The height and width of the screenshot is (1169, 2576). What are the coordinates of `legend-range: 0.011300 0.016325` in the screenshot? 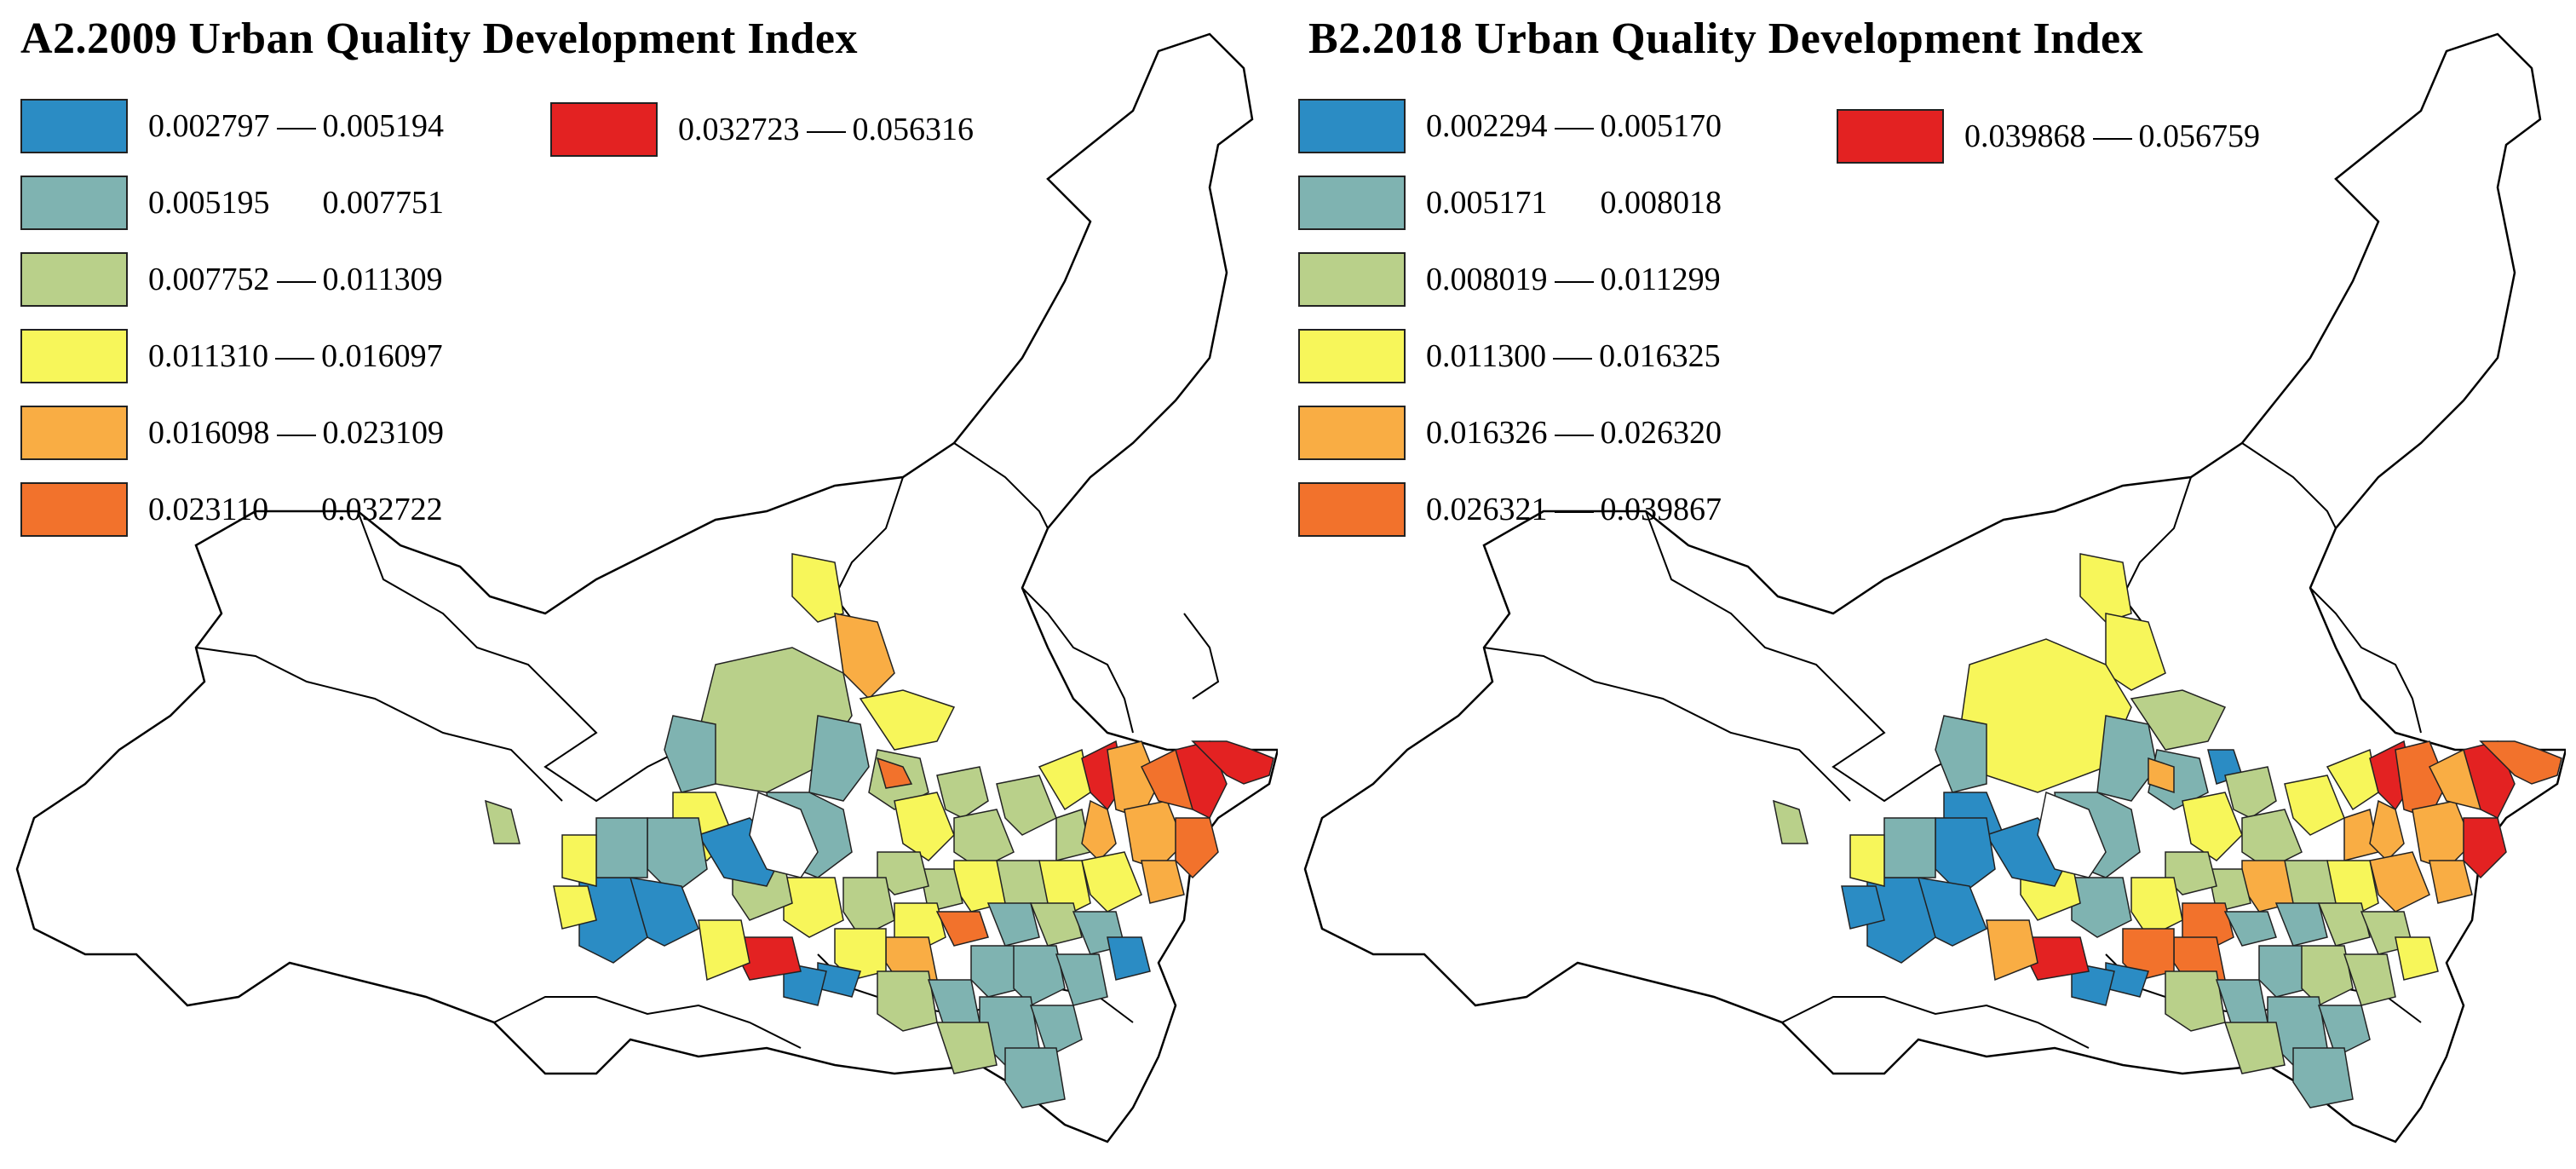 It's located at (1574, 356).